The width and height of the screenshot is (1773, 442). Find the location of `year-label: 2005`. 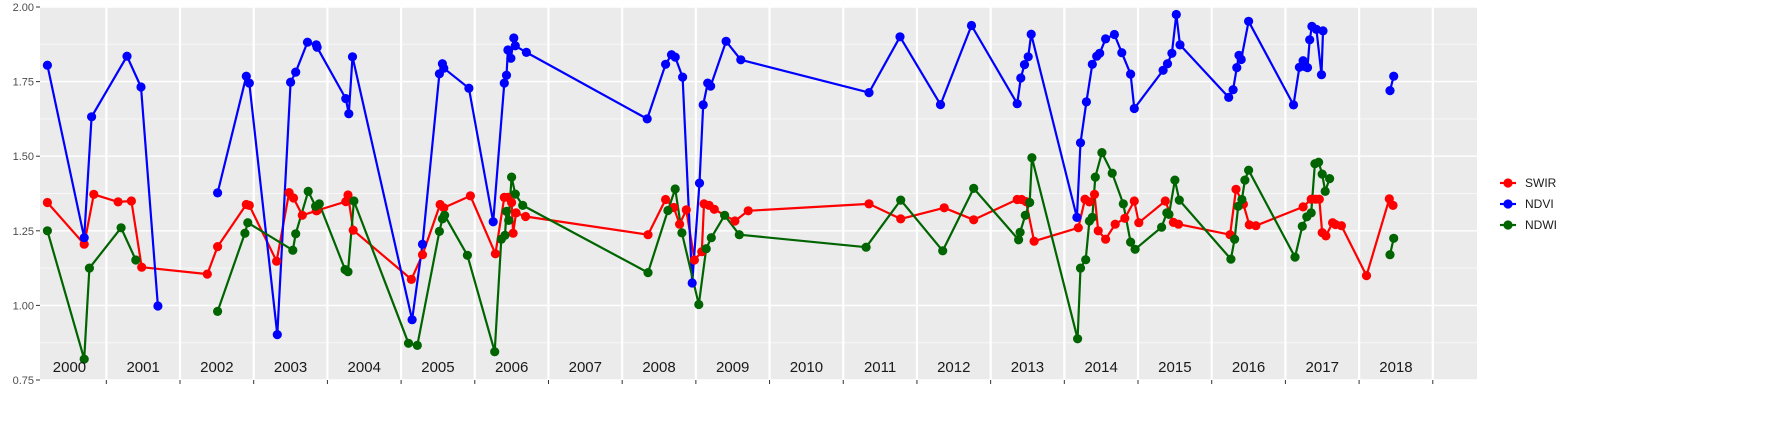

year-label: 2005 is located at coordinates (437, 367).